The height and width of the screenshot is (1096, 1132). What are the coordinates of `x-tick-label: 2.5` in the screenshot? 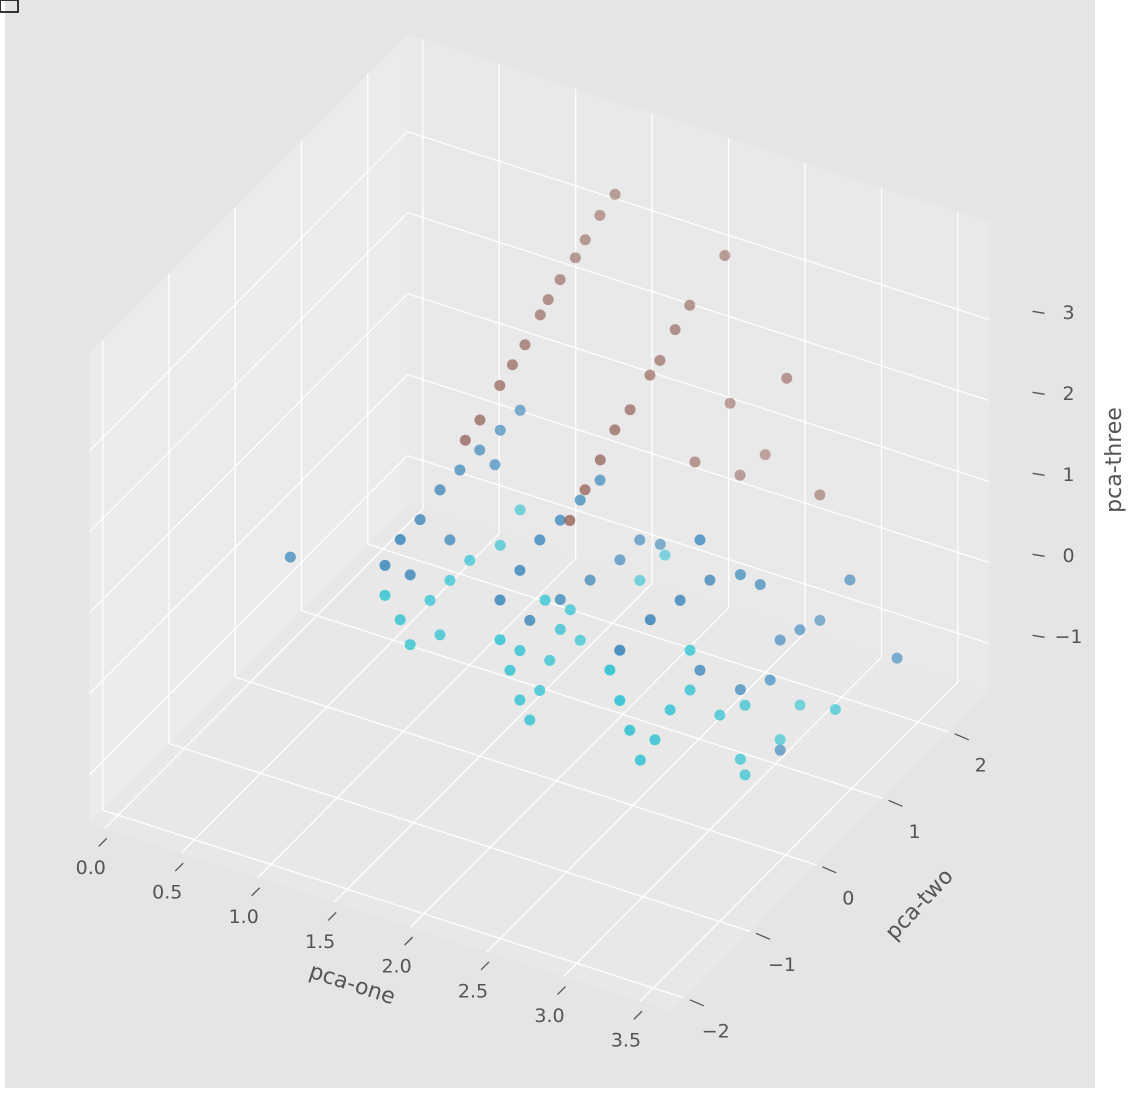 It's located at (473, 991).